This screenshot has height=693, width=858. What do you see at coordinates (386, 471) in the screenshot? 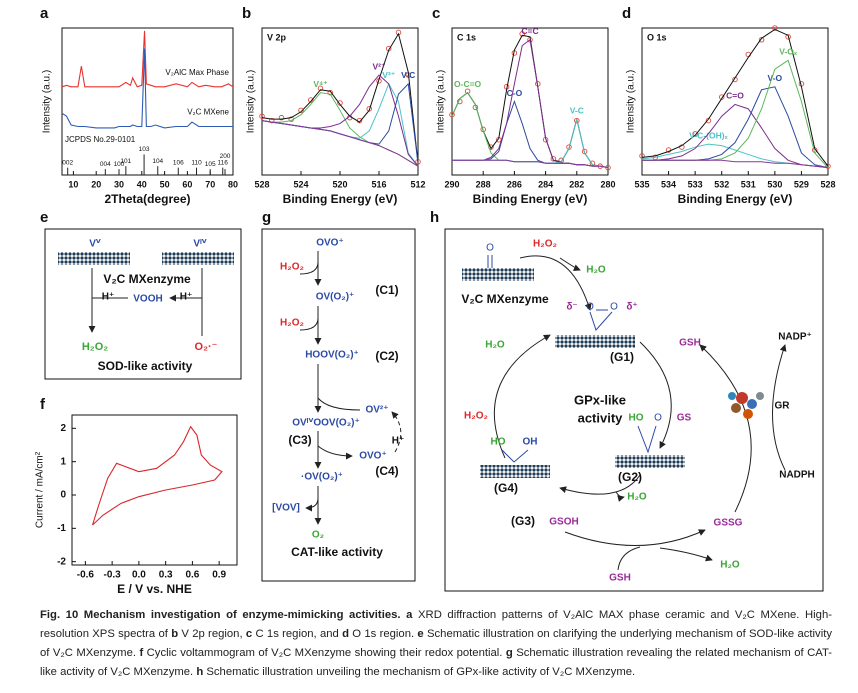
I see `label: (C4)` at bounding box center [386, 471].